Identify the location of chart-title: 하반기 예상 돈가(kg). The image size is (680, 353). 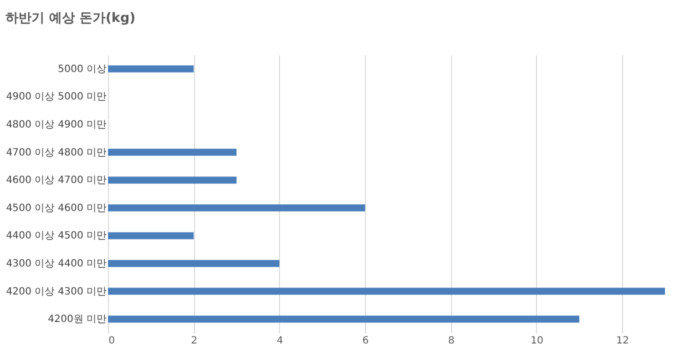
(71, 18).